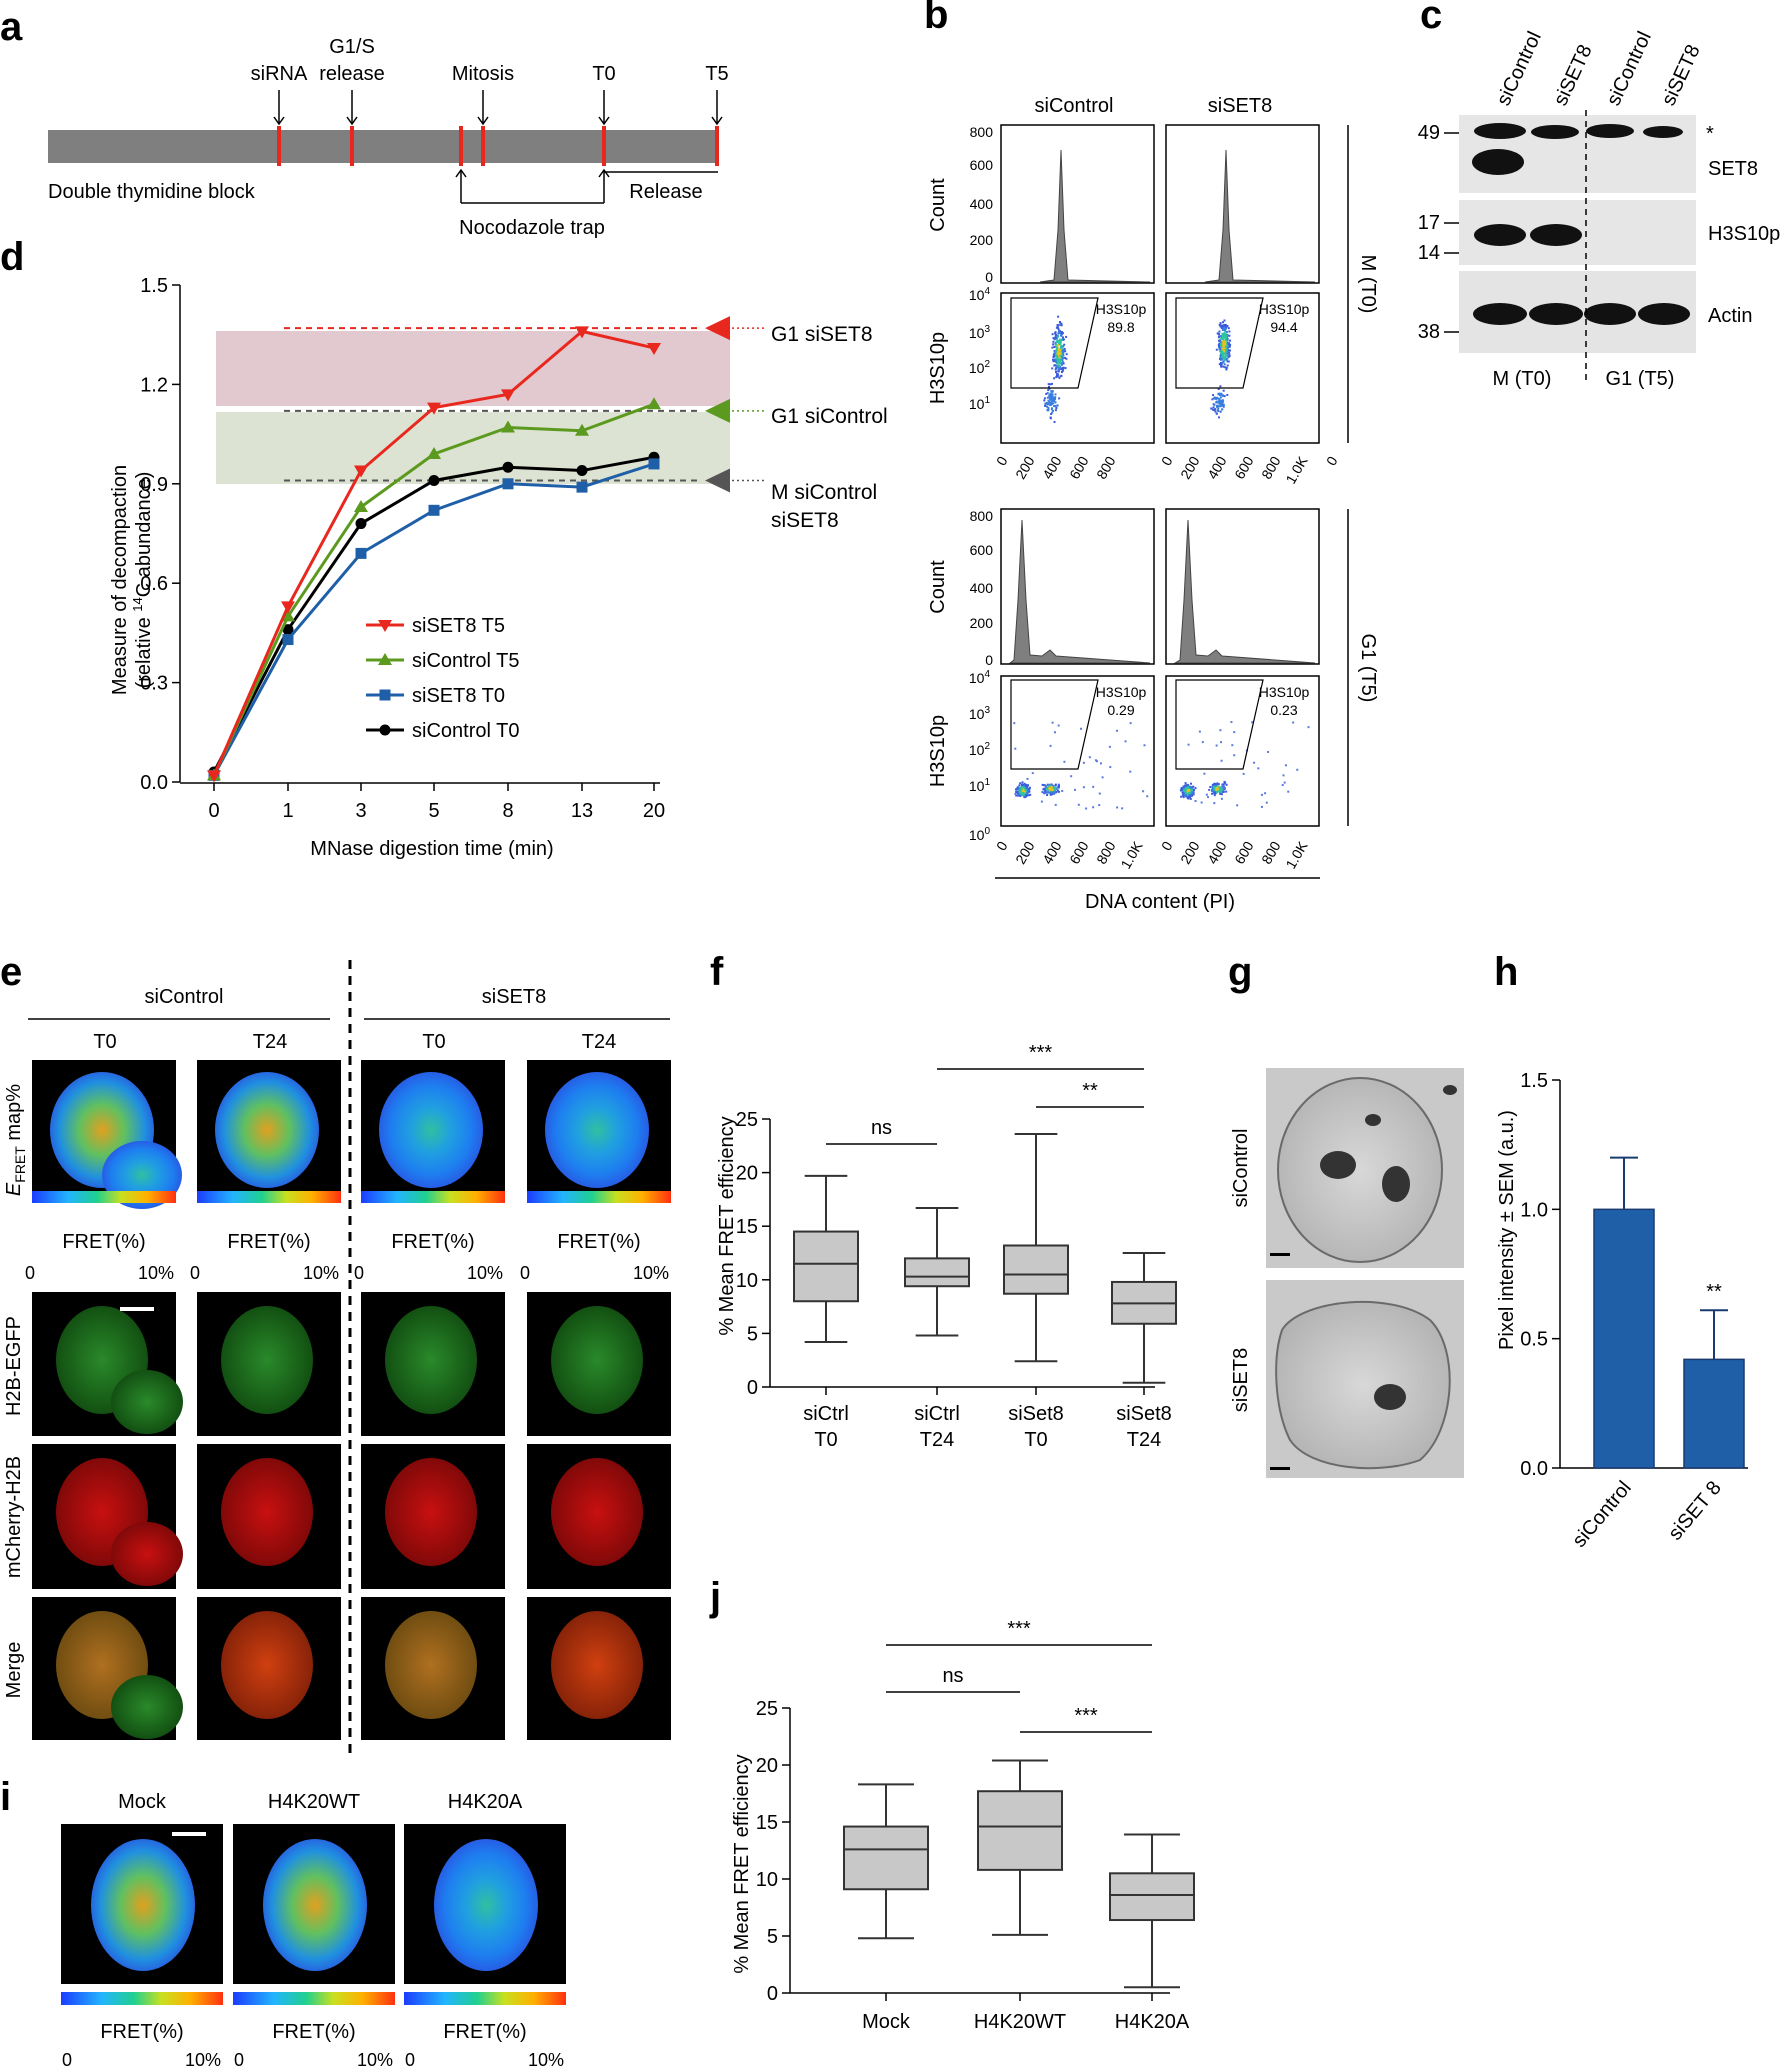 The width and height of the screenshot is (1787, 2069). What do you see at coordinates (826, 1414) in the screenshot?
I see `box-xlabel: siCtrl` at bounding box center [826, 1414].